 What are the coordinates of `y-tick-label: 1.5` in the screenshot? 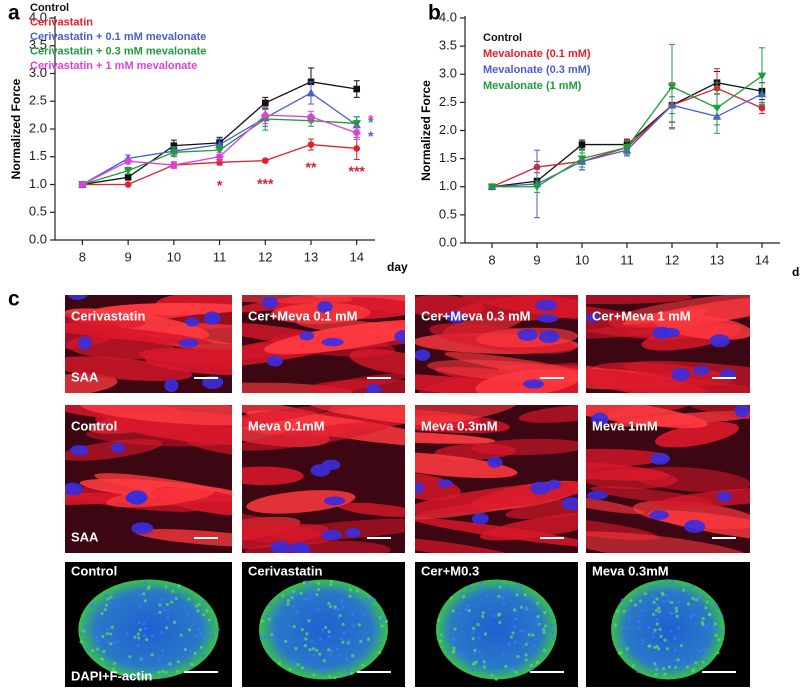 It's located at (448, 157).